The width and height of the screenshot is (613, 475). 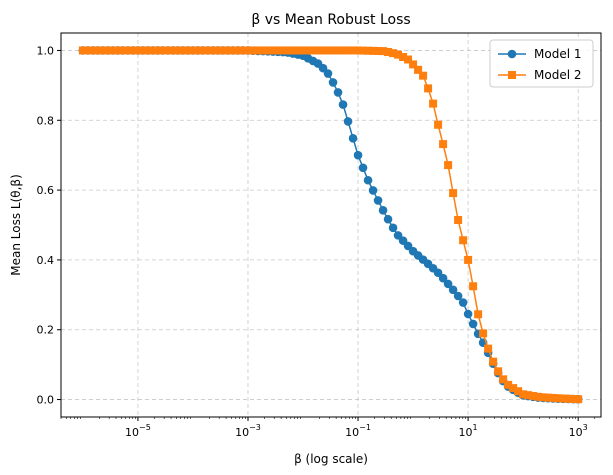 I want to click on legend: Model 1 Model 2, so click(x=541, y=63).